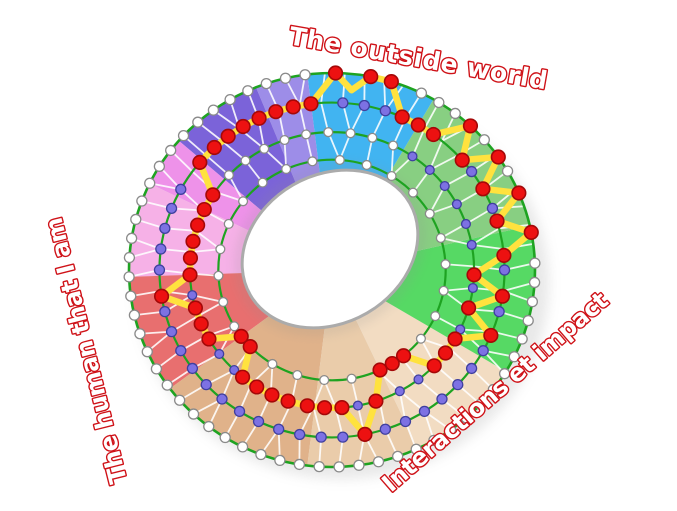 Image resolution: width=677 pixels, height=511 pixels. I want to click on wheel-hole, so click(330, 249).